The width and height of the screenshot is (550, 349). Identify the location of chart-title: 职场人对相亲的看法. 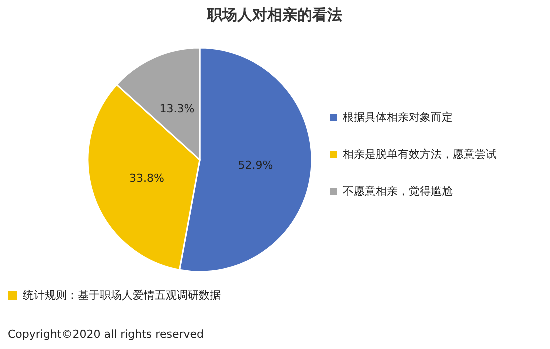
(275, 15).